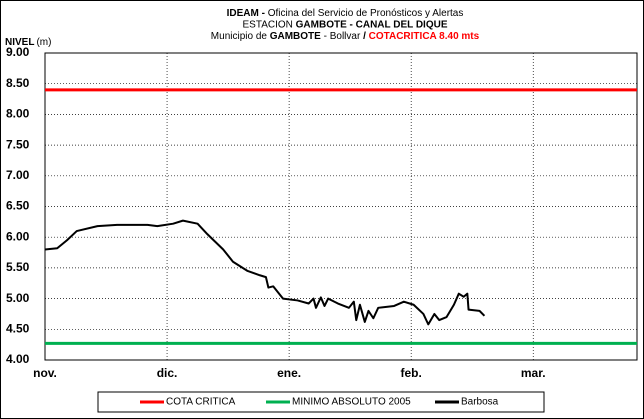 The image size is (644, 419). What do you see at coordinates (18, 52) in the screenshot?
I see `y-tick-label: 9.00` at bounding box center [18, 52].